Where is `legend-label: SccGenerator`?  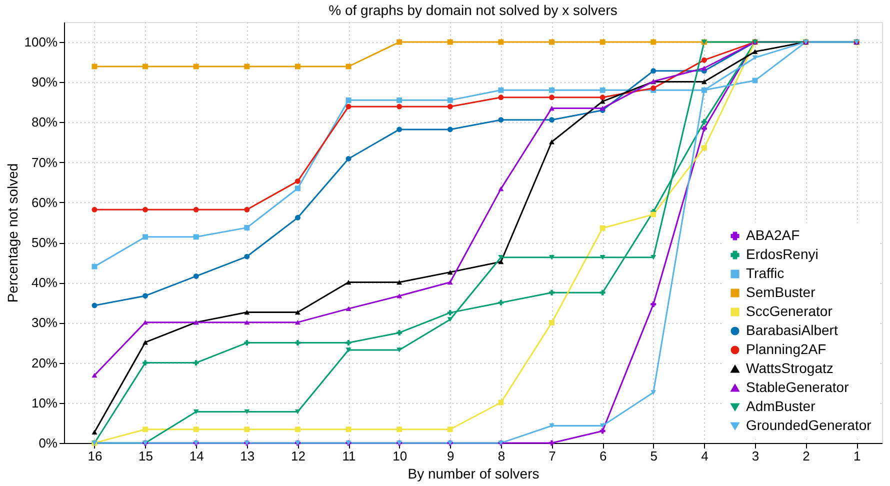
legend-label: SccGenerator is located at coordinates (789, 311).